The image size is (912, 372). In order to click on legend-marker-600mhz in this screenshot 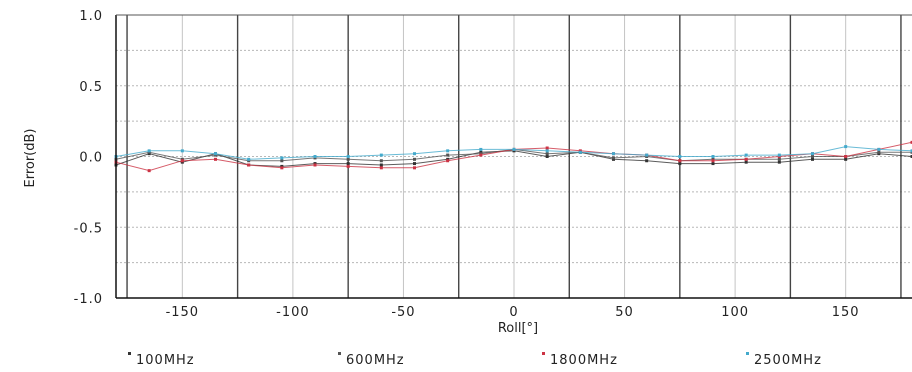, I will do `click(339, 353)`.